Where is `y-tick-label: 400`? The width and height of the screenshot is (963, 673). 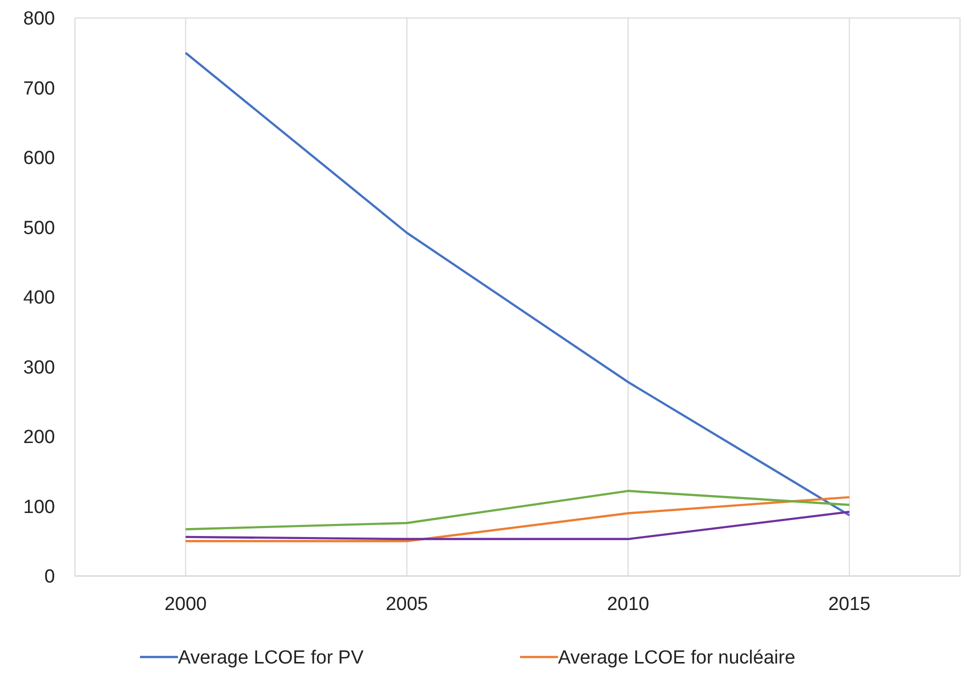 y-tick-label: 400 is located at coordinates (39, 298).